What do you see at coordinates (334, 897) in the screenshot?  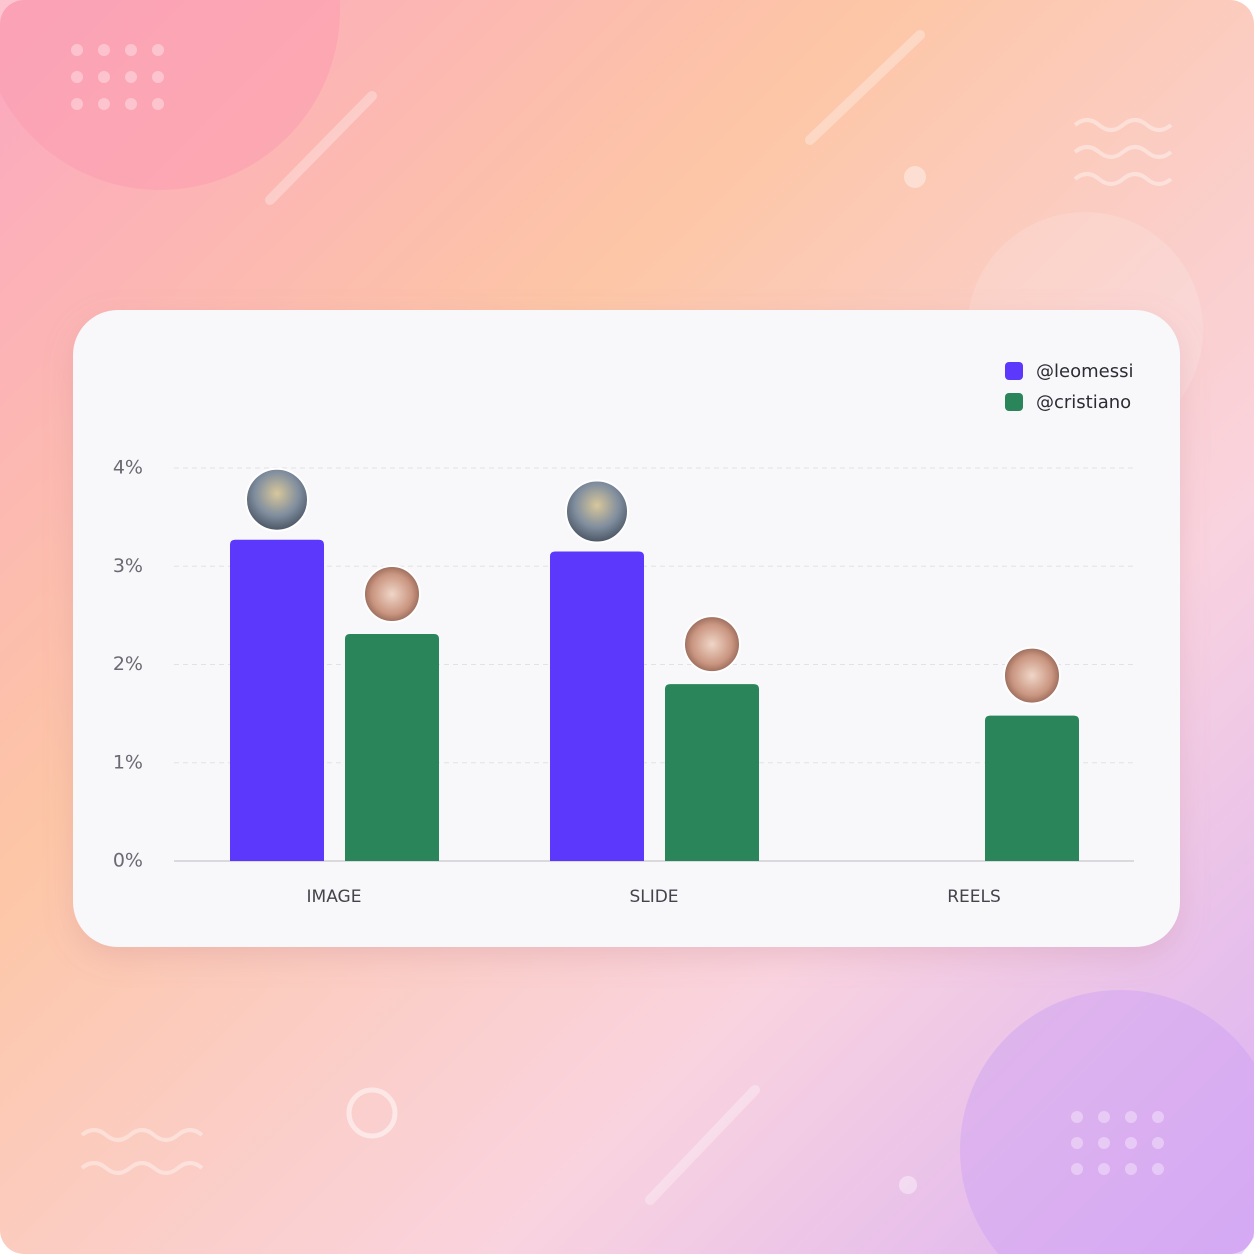 I see `x-tick-label: IMAGE` at bounding box center [334, 897].